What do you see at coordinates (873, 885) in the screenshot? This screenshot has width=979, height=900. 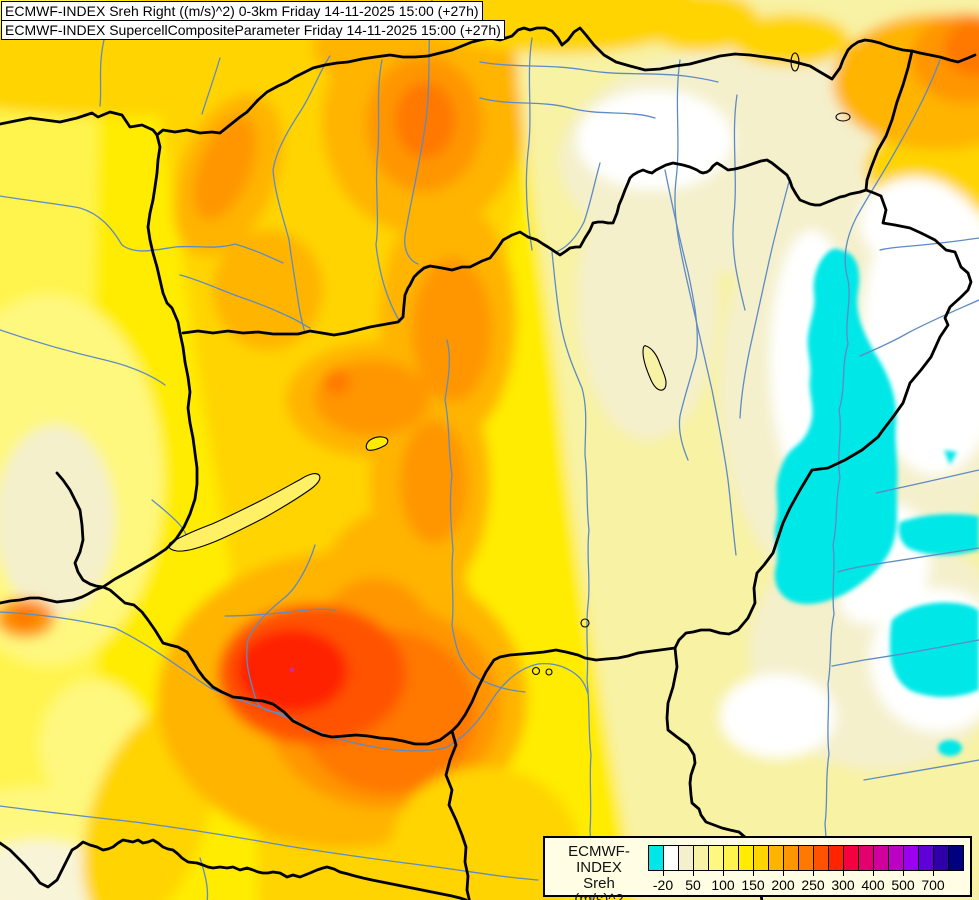 I see `legend-tick-label: 400` at bounding box center [873, 885].